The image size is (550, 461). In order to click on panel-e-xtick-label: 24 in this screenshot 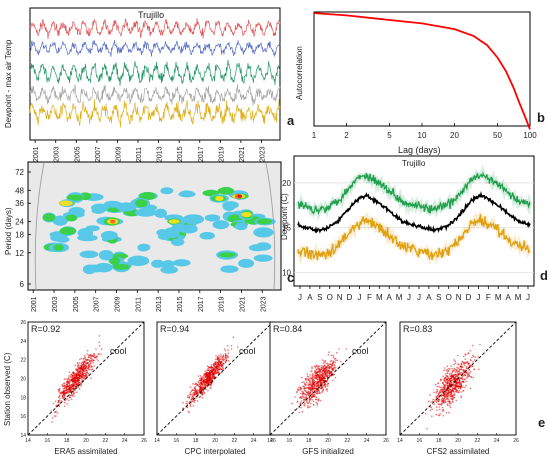, I will do `click(125, 441)`.